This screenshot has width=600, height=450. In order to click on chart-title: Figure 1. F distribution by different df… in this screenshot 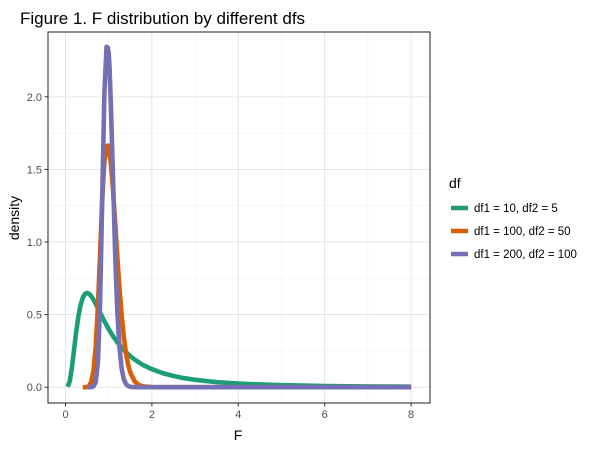, I will do `click(162, 18)`.